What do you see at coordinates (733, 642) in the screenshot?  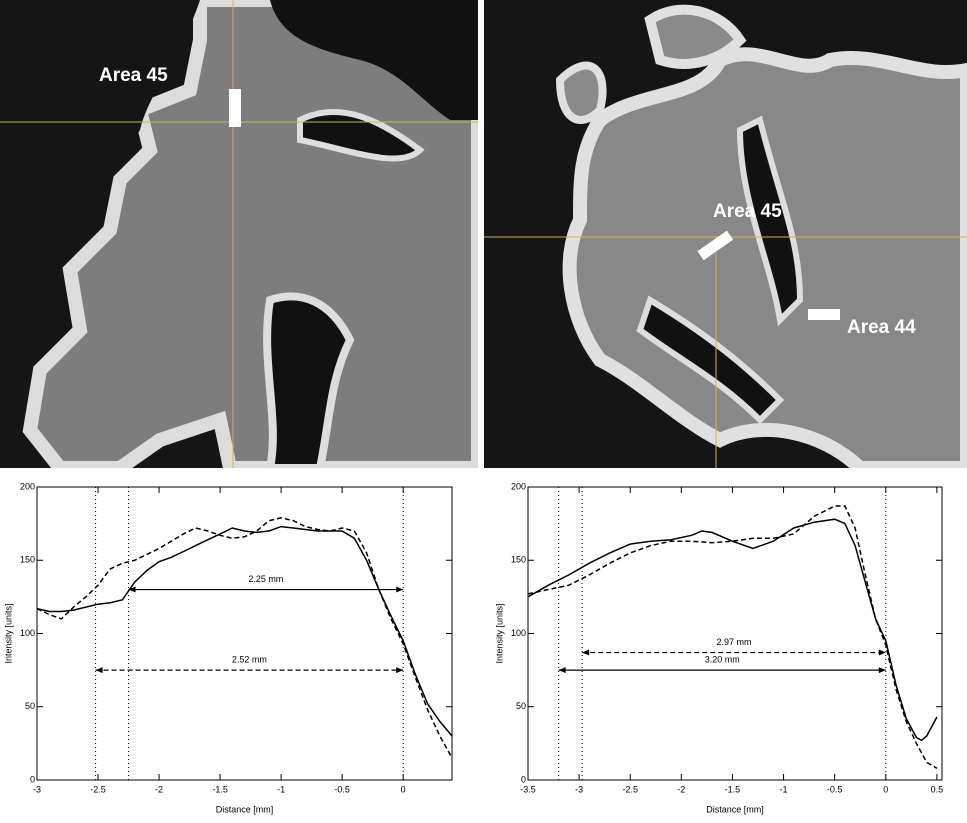 I see `measure-label: 2.97 mm` at bounding box center [733, 642].